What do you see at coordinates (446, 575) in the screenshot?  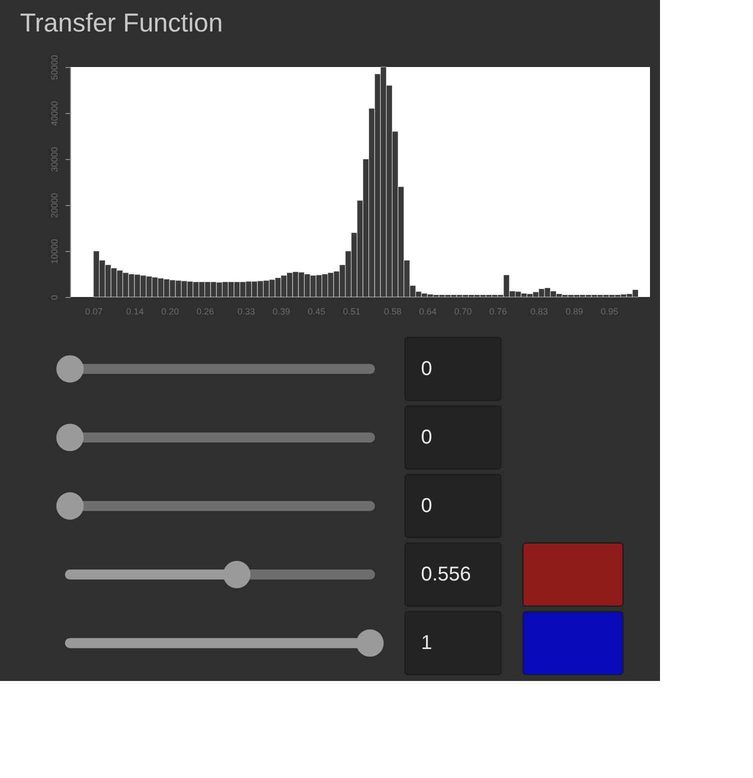 I see `data-label: 0.556` at bounding box center [446, 575].